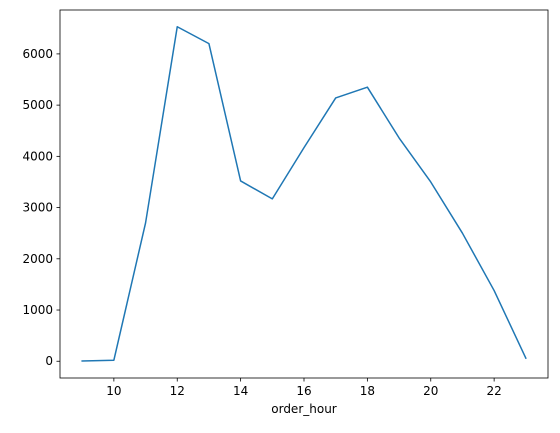 This screenshot has height=433, width=560. Describe the element at coordinates (493, 391) in the screenshot. I see `x-tick-label: 22` at that location.